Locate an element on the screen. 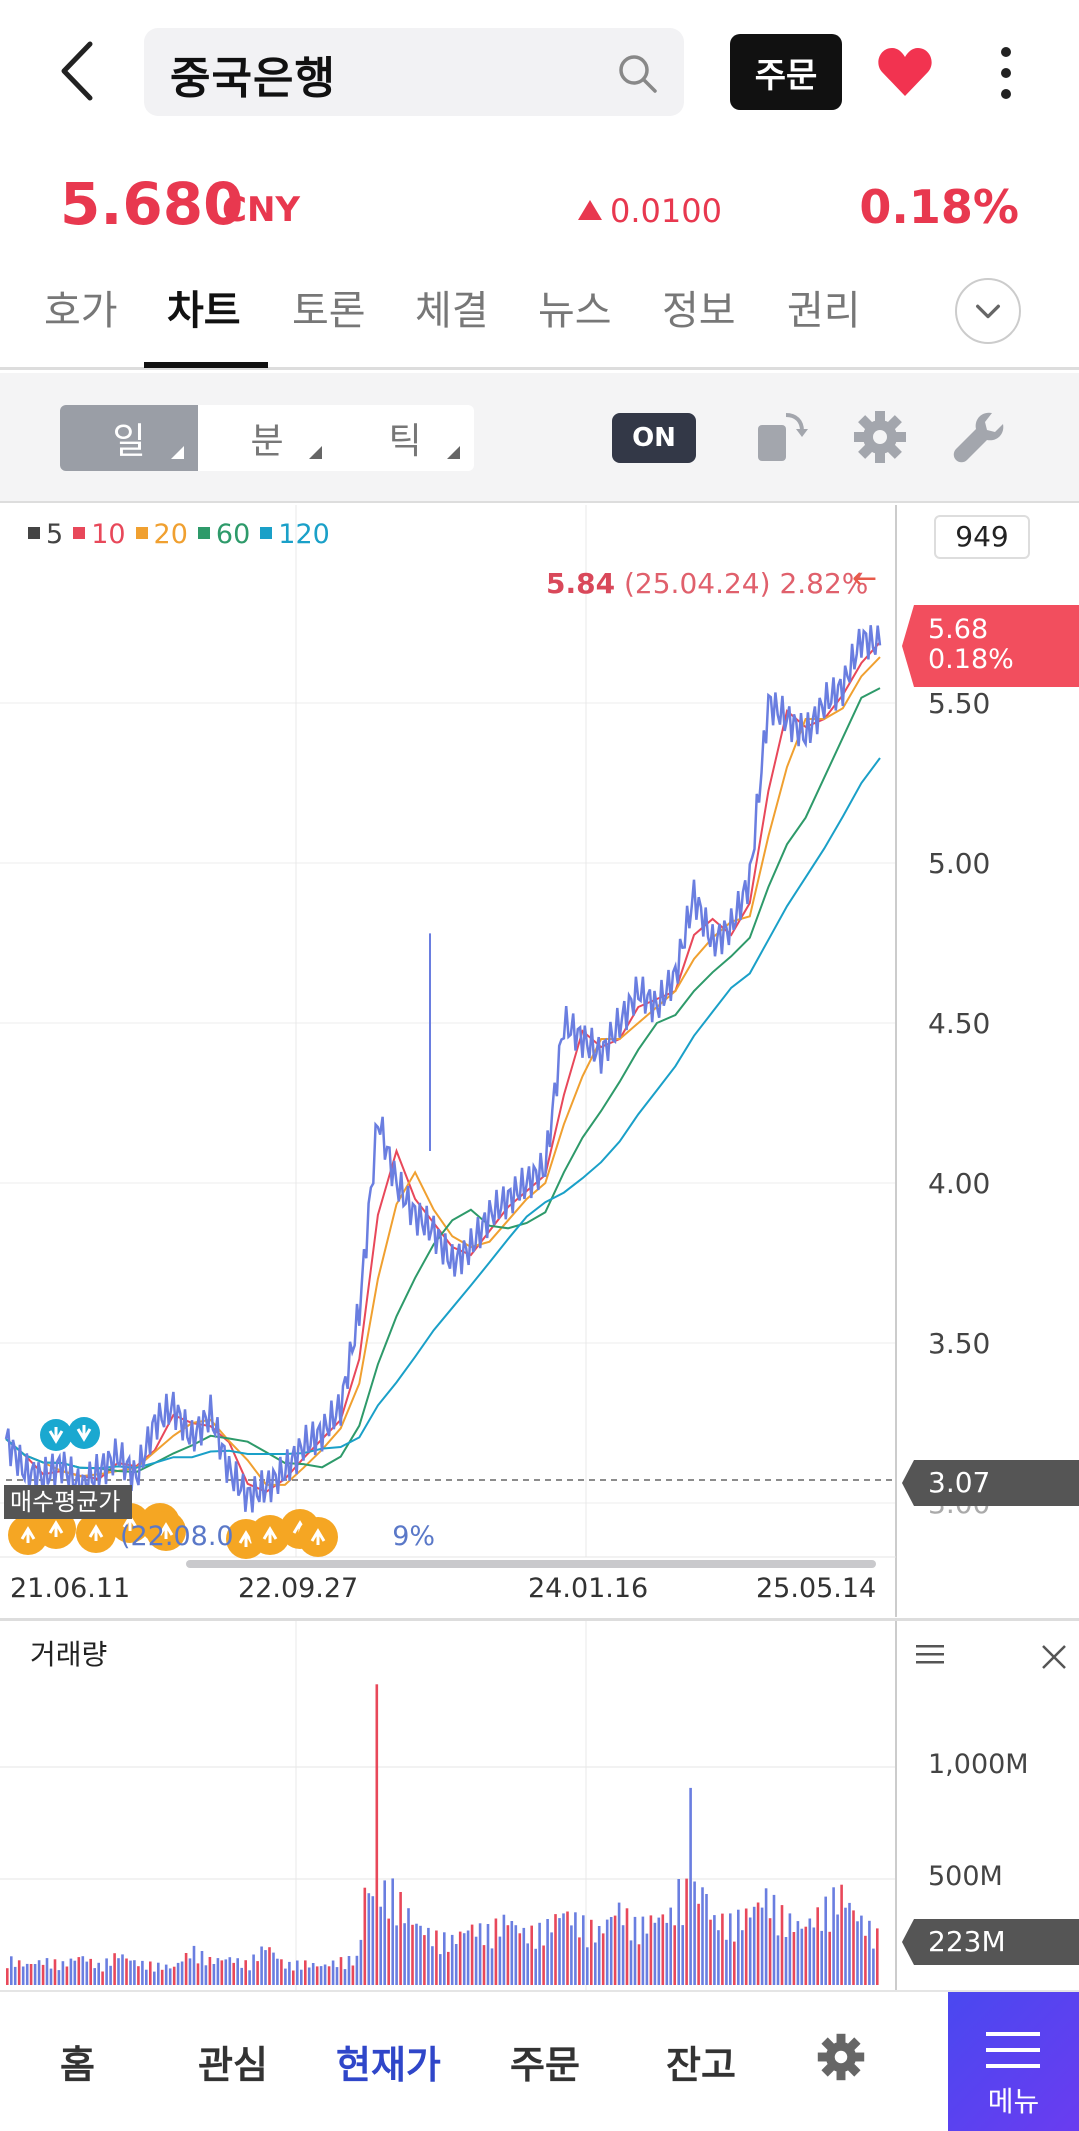  nav-home: 홈 is located at coordinates (77, 2065).